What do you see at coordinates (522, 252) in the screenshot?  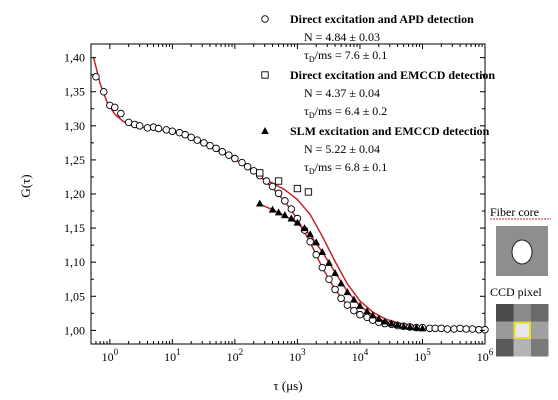 I see `fiber-core-circle` at bounding box center [522, 252].